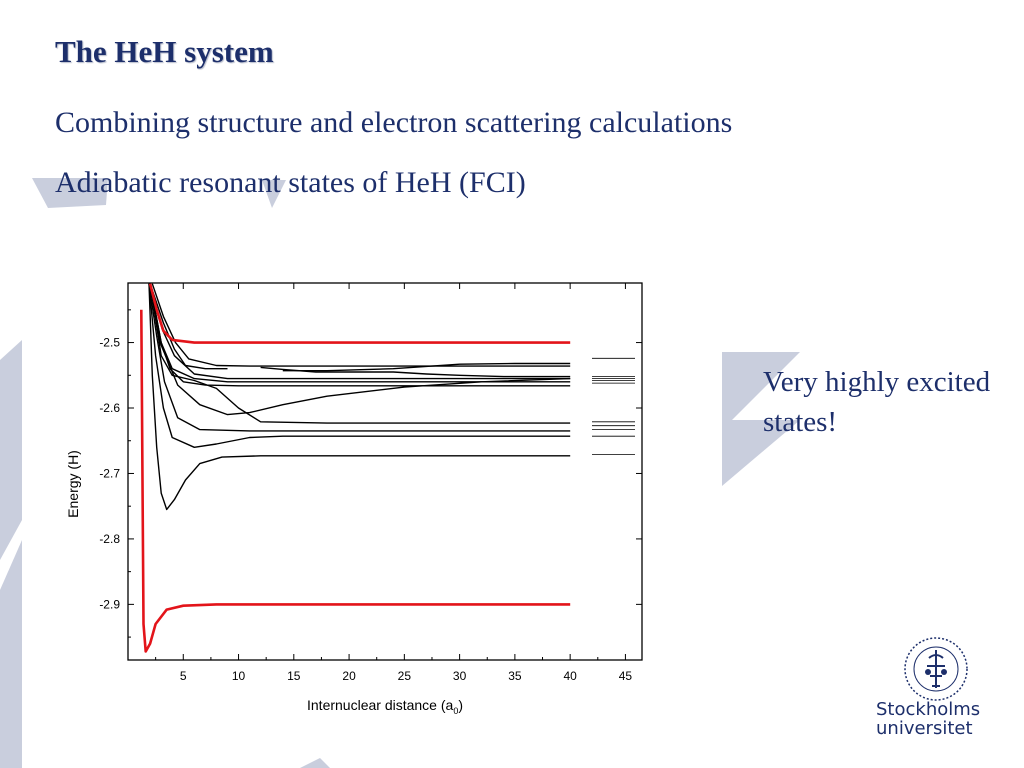 The image size is (1024, 768). I want to click on callout-text: Very highly excited states!, so click(877, 402).